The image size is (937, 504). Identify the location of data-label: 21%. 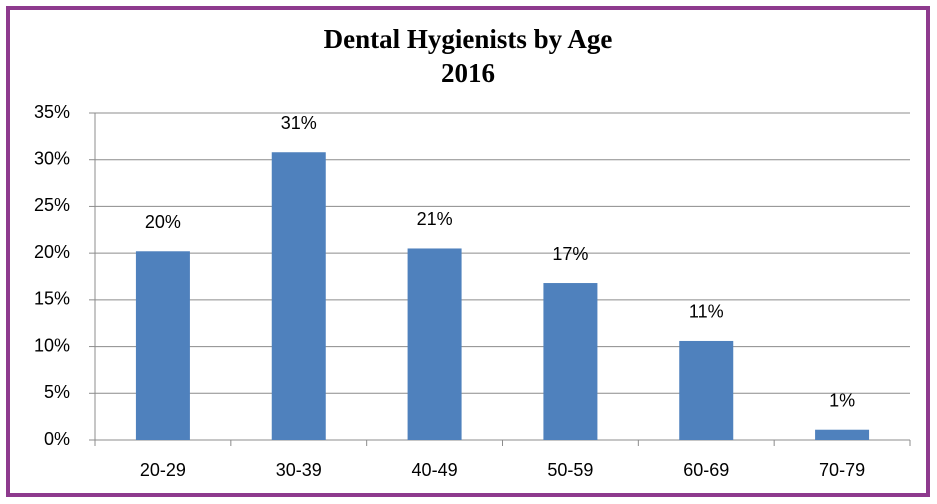
(435, 219).